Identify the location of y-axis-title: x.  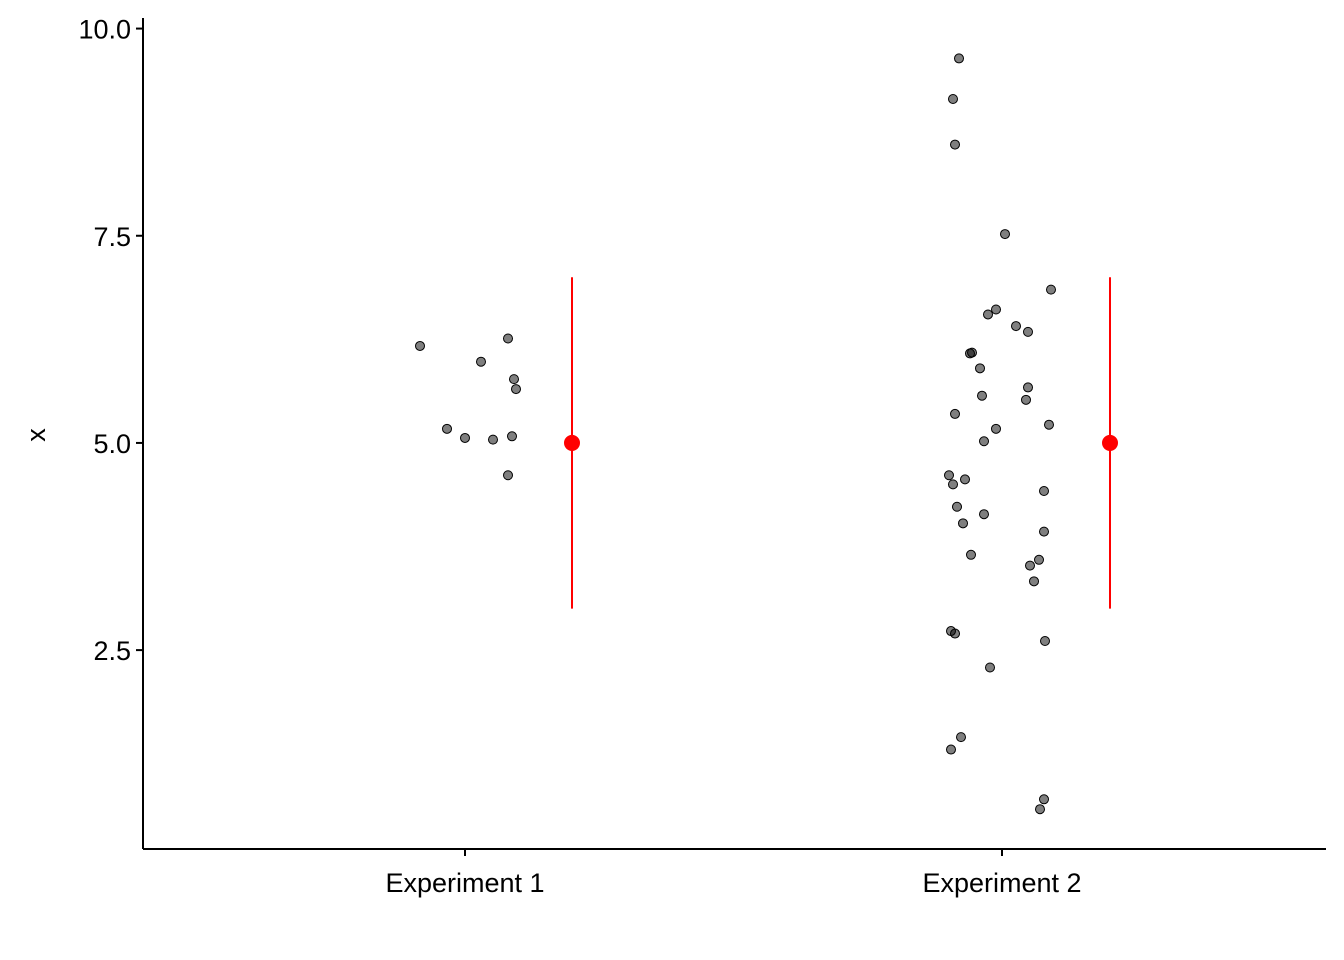
(36, 435).